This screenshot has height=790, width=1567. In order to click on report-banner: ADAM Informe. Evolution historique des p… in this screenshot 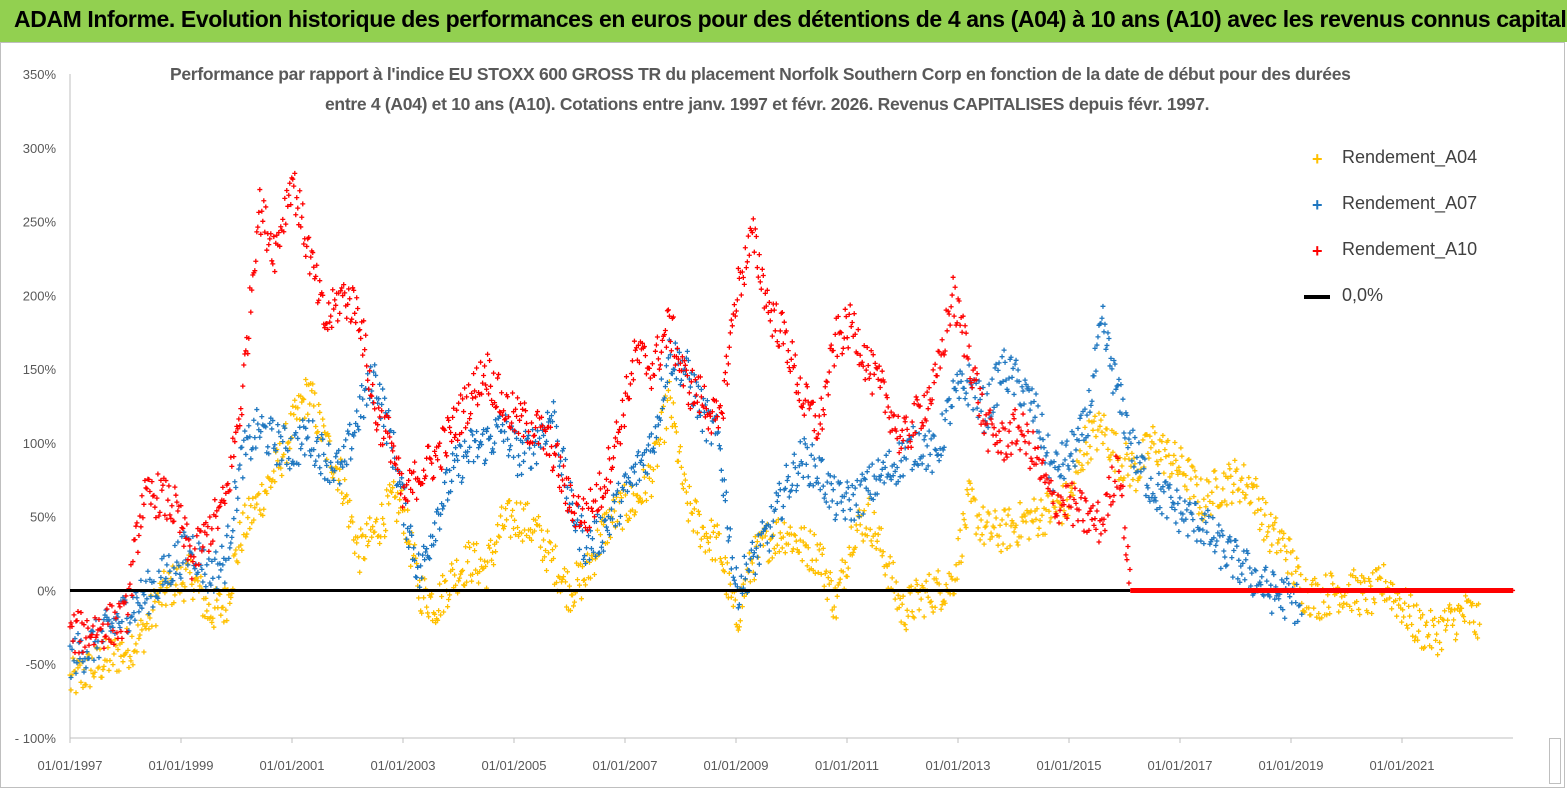, I will do `click(783, 21)`.